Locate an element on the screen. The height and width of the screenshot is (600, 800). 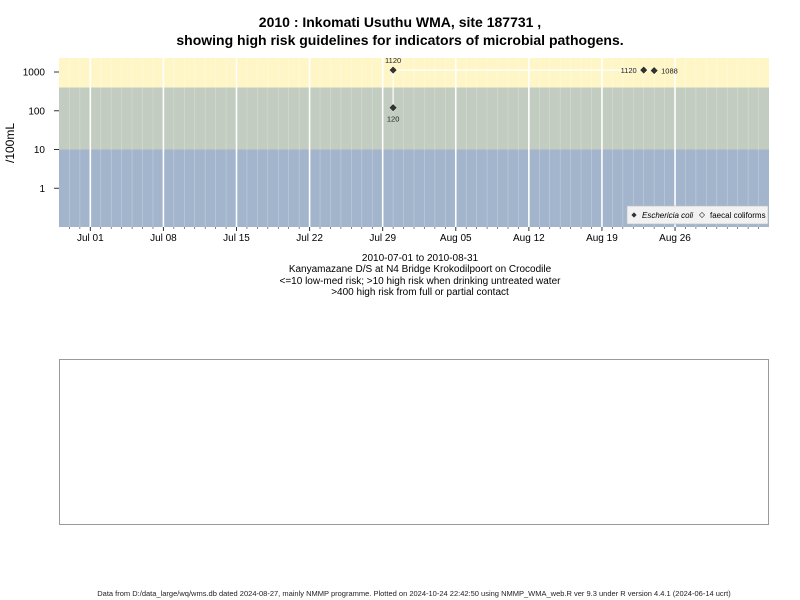
x-tick-label: Jul 01 is located at coordinates (90, 238).